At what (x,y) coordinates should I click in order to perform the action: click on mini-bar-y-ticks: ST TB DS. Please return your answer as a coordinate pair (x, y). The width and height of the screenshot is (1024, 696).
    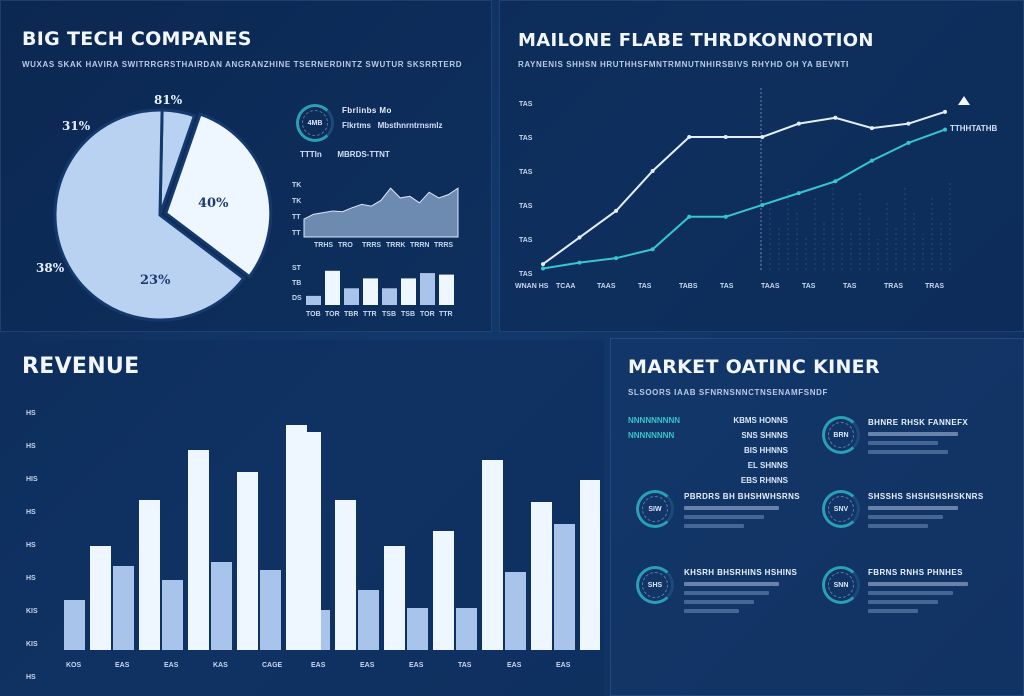
    Looking at the image, I should click on (297, 283).